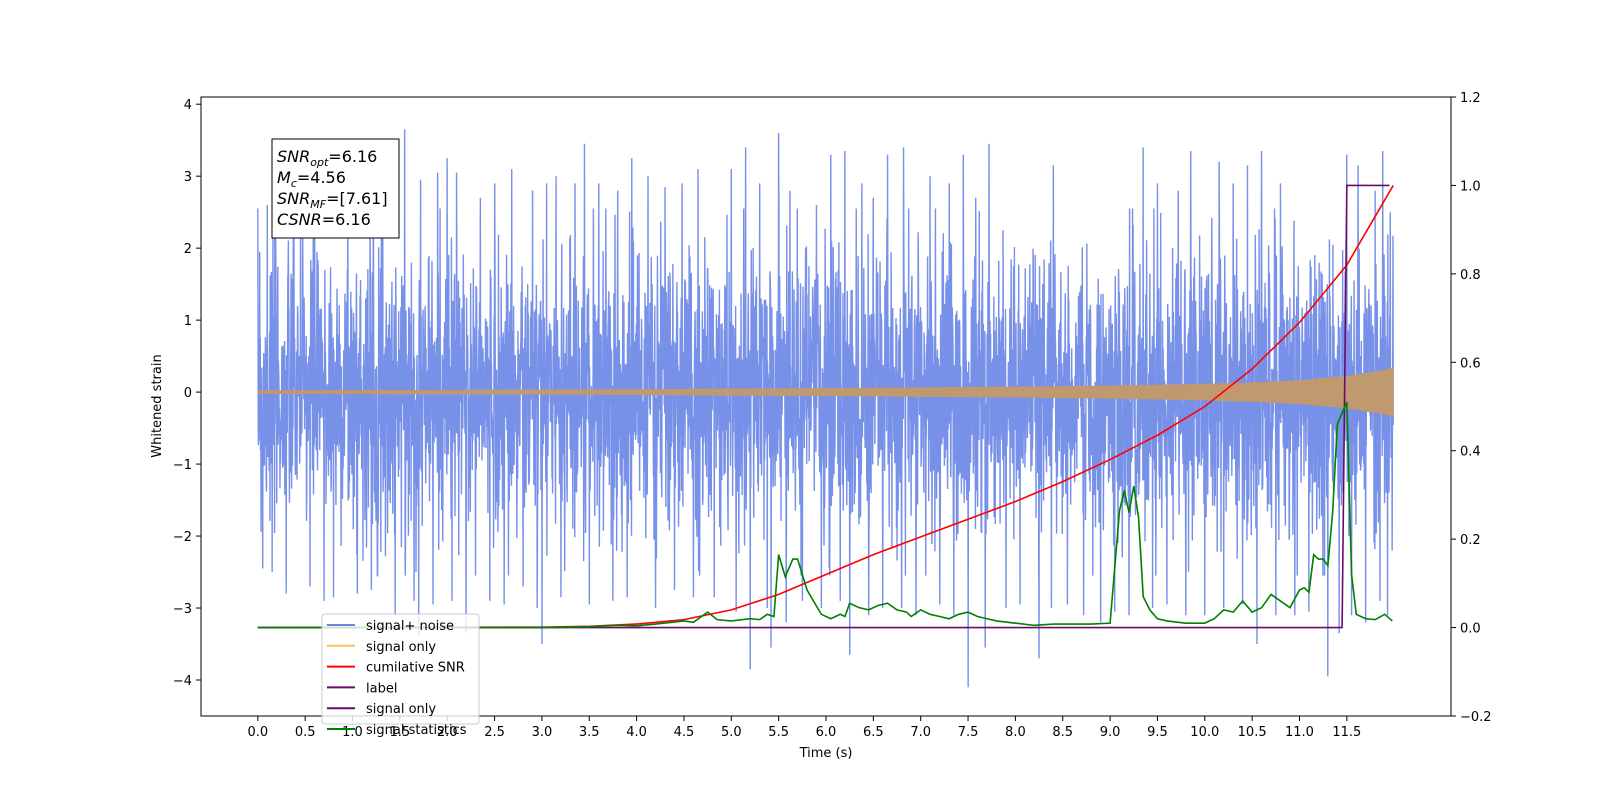 The height and width of the screenshot is (800, 1600). What do you see at coordinates (357, 198) in the screenshot?
I see `annotation-value: =[7.61]` at bounding box center [357, 198].